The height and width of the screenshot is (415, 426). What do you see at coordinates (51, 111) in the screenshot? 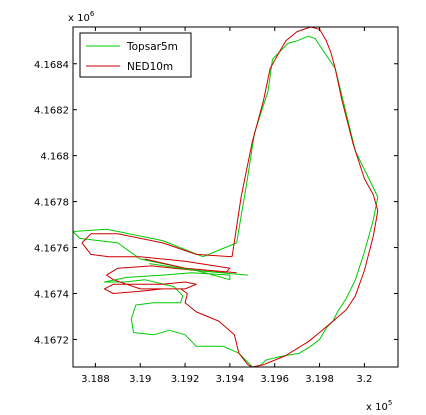
I see `y-tick-label: 4.1682` at bounding box center [51, 111].